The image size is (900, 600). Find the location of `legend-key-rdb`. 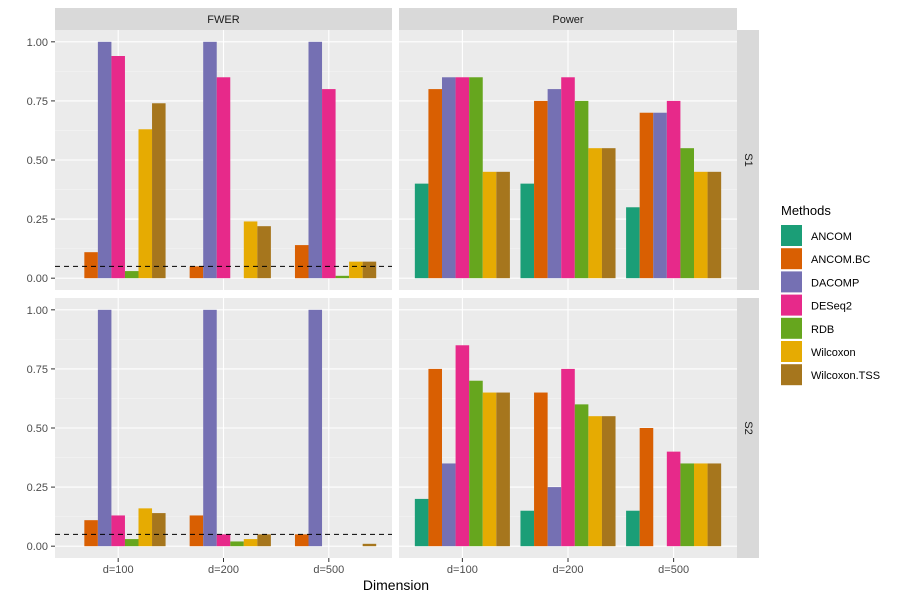

legend-key-rdb is located at coordinates (791, 328).